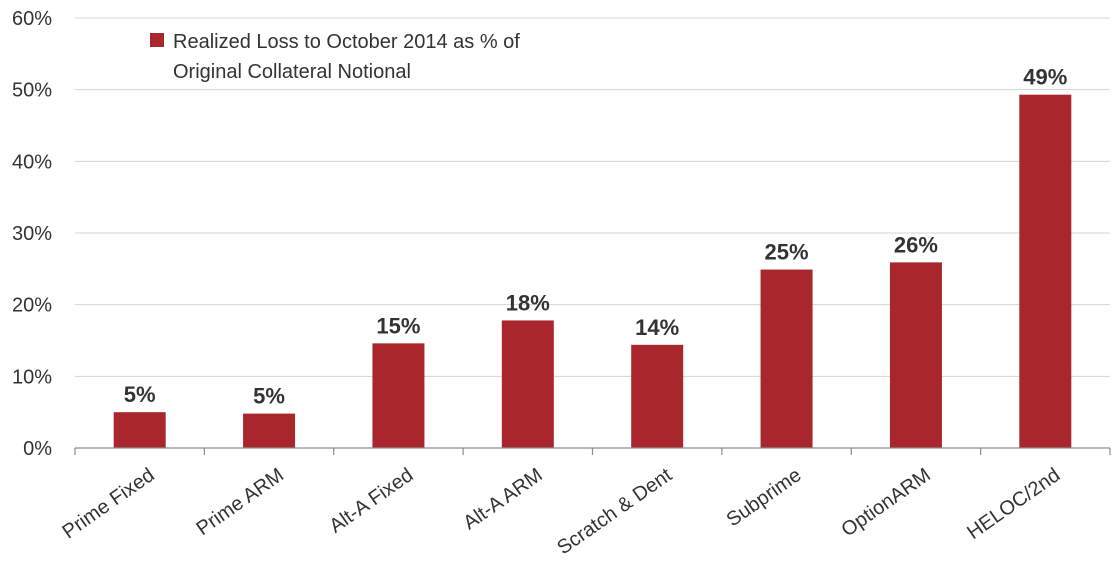  I want to click on category-label: Alt-A Fixed, so click(371, 500).